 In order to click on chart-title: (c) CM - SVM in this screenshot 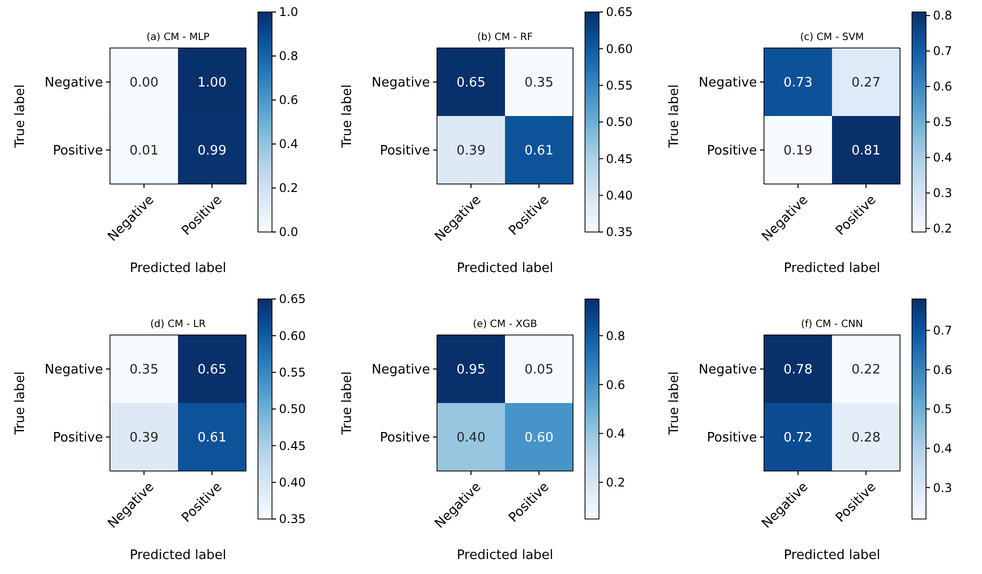, I will do `click(832, 37)`.